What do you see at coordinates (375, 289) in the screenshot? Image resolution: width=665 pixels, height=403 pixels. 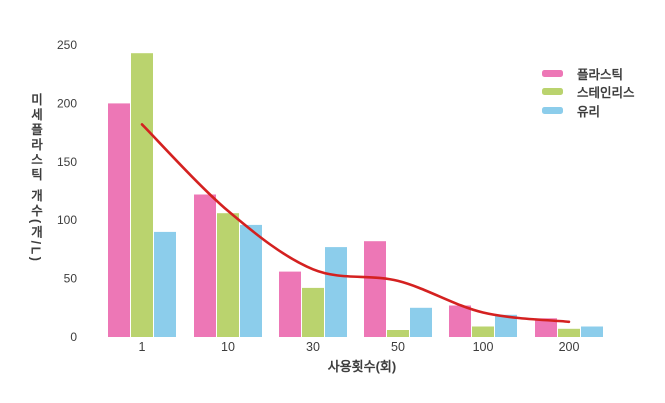 I see `bar-플라스틱-50` at bounding box center [375, 289].